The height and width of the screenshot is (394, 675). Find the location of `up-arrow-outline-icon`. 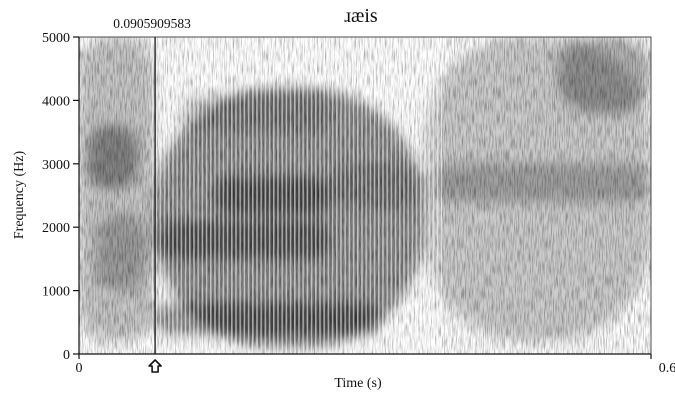

up-arrow-outline-icon is located at coordinates (155, 366).